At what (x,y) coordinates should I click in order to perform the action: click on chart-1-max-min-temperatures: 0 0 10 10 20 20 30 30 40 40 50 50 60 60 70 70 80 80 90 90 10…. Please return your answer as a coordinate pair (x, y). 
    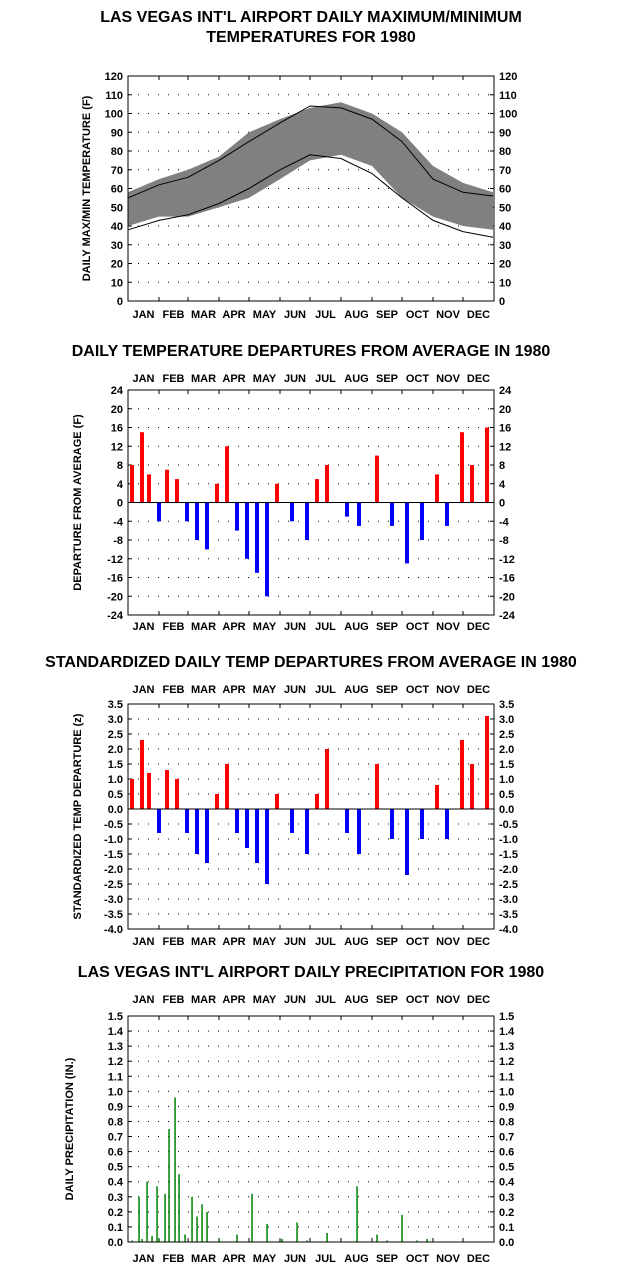
    Looking at the image, I should click on (299, 196).